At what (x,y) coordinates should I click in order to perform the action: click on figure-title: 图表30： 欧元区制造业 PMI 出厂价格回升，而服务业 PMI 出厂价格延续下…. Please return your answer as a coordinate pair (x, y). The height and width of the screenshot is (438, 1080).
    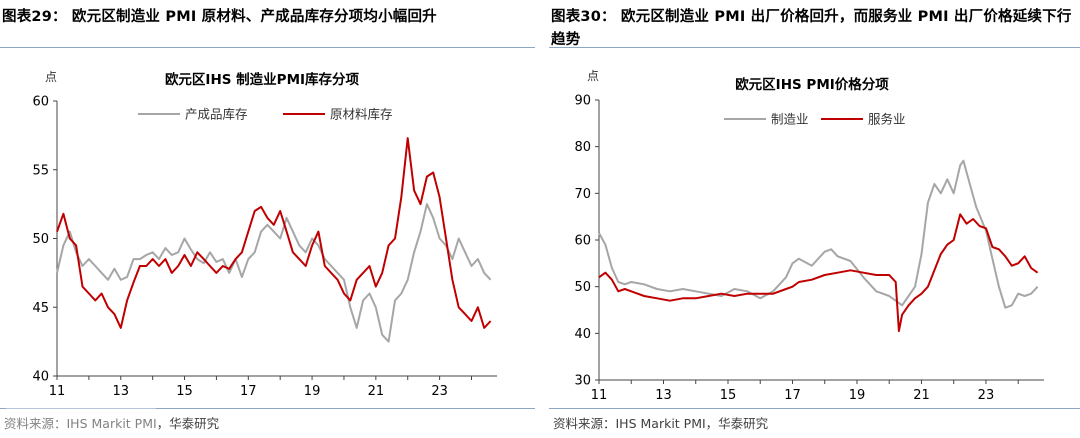
    Looking at the image, I should click on (811, 28).